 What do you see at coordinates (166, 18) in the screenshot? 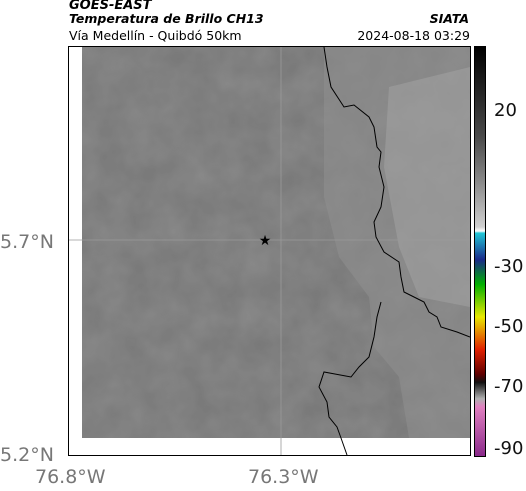
I see `product-title: Temperatura de Brillo CH13` at bounding box center [166, 18].